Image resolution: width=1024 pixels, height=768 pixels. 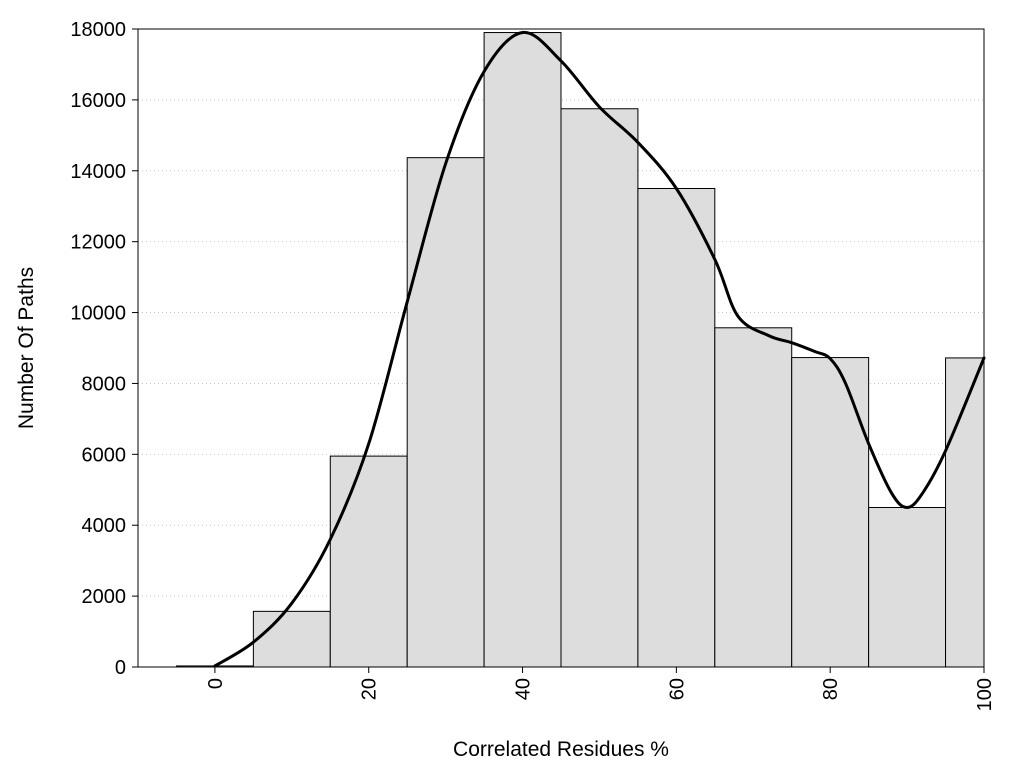 What do you see at coordinates (98, 101) in the screenshot?
I see `y-tick-label: 16000` at bounding box center [98, 101].